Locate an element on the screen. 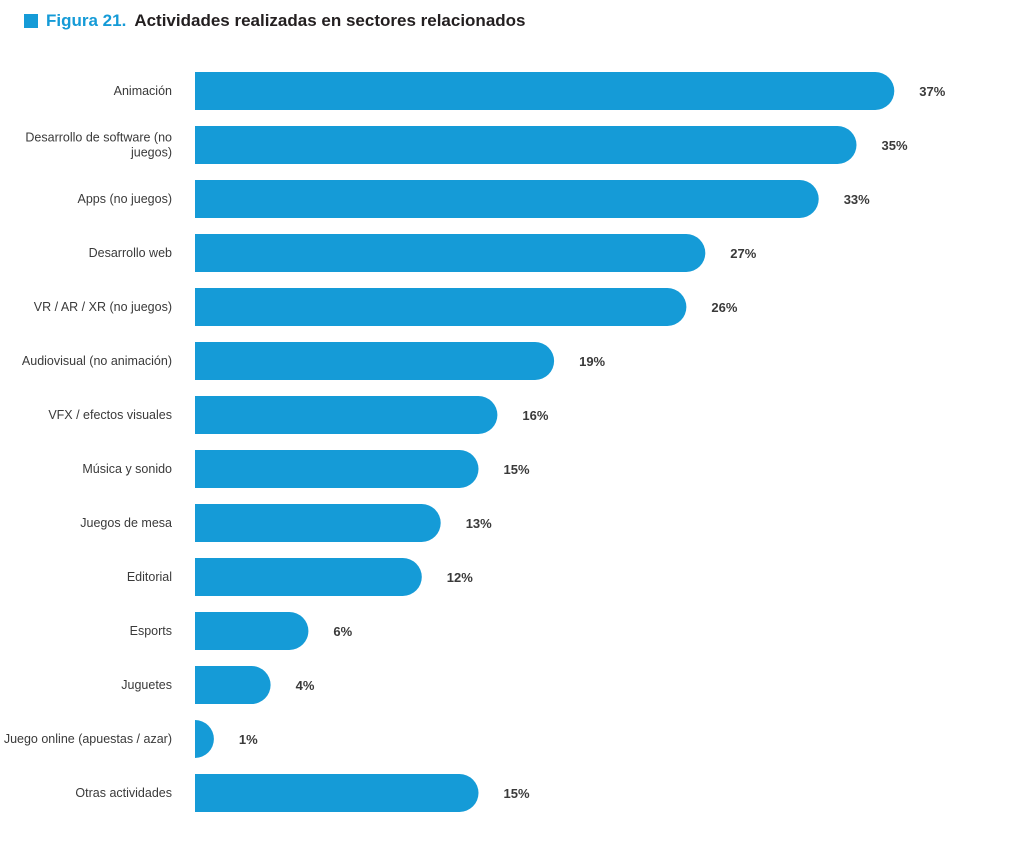 This screenshot has width=1024, height=842. value-label: 6% is located at coordinates (342, 631).